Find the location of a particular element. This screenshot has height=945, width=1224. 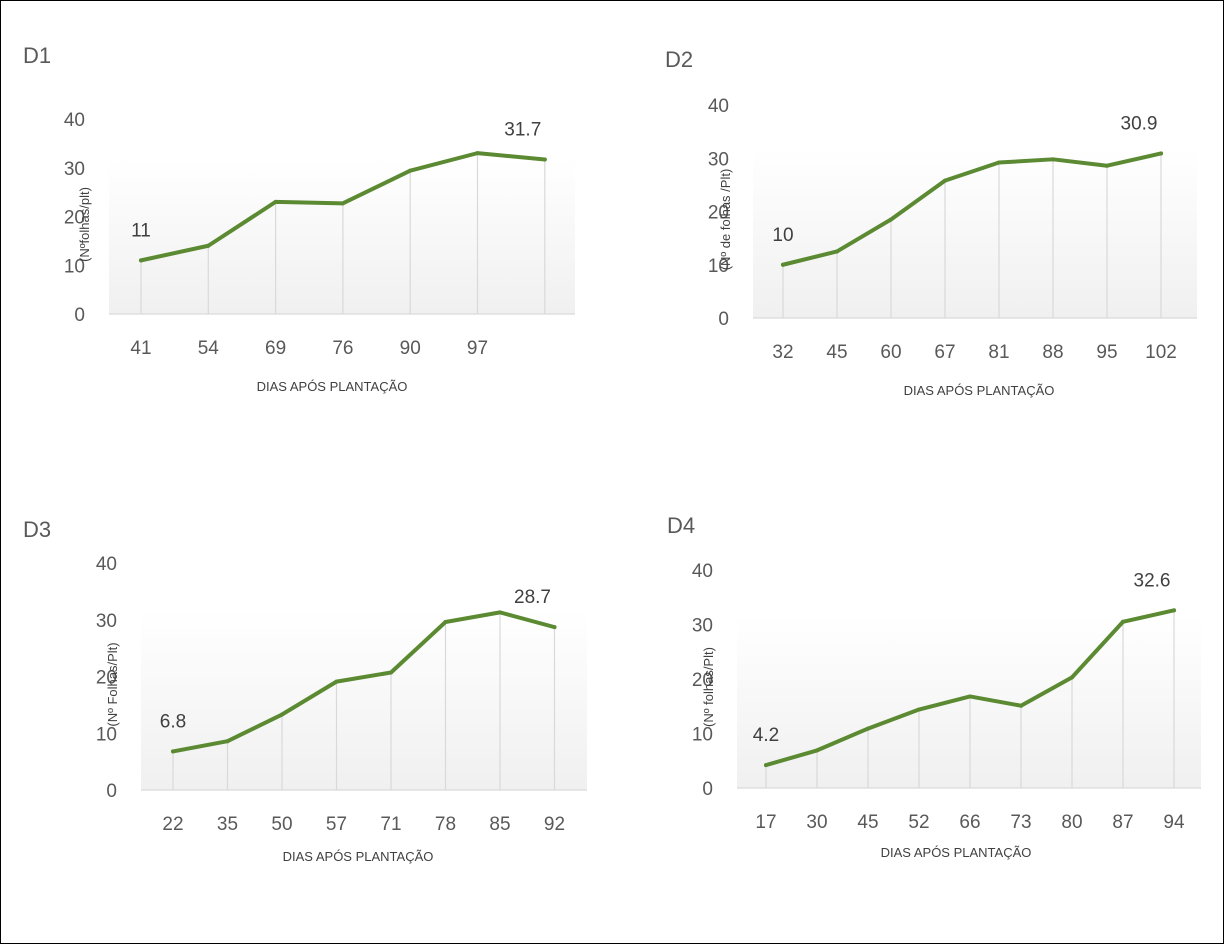

y-axis-label: (Nº Folhas/Plt) is located at coordinates (112, 684).